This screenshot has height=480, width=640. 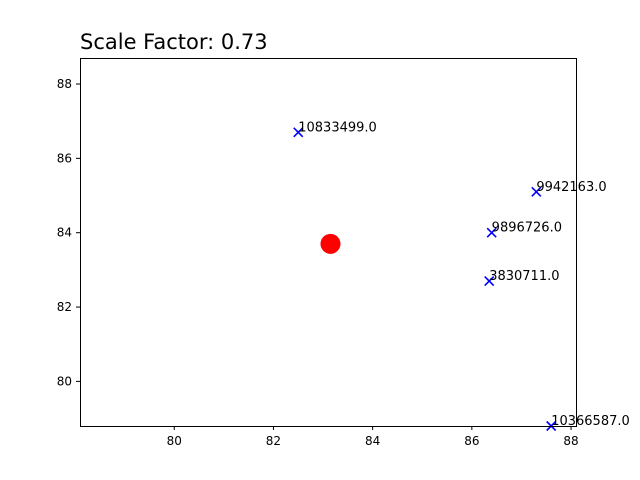 I want to click on y-tick-label: 86, so click(x=64, y=158).